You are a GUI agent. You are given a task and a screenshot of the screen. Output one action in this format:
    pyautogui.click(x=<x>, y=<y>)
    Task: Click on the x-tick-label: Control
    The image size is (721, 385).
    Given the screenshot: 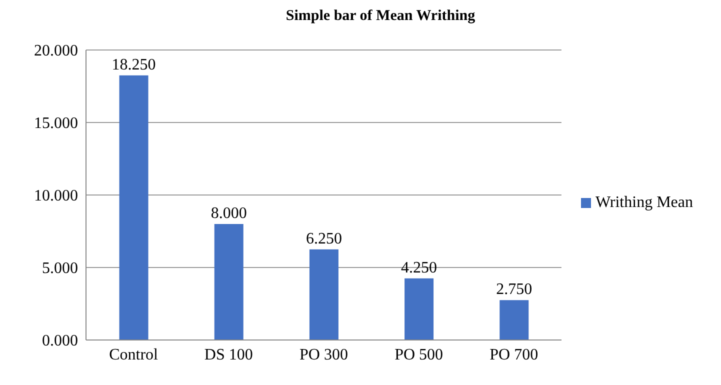 What is the action you would take?
    pyautogui.click(x=134, y=355)
    